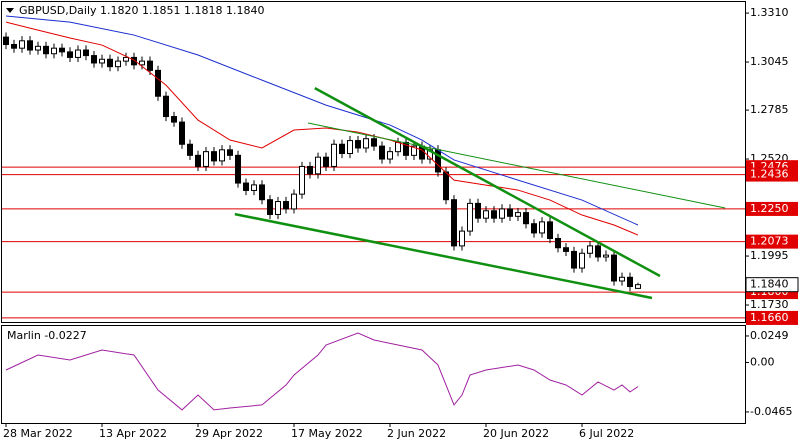 The width and height of the screenshot is (803, 445). Describe the element at coordinates (769, 255) in the screenshot. I see `y-tick-label: 1.1995` at that location.